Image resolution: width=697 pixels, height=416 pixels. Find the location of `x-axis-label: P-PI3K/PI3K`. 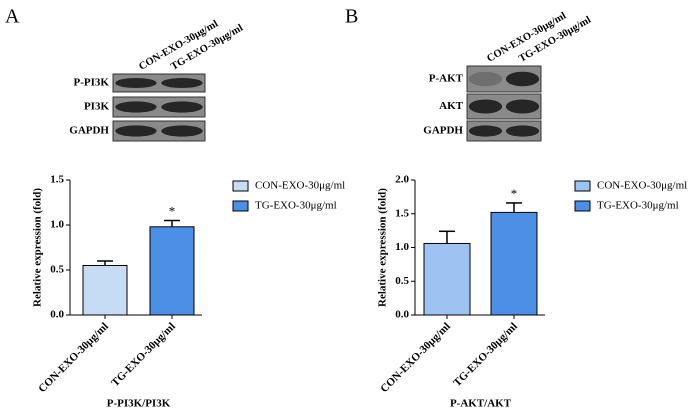

x-axis-label: P-PI3K/PI3K is located at coordinates (139, 404).